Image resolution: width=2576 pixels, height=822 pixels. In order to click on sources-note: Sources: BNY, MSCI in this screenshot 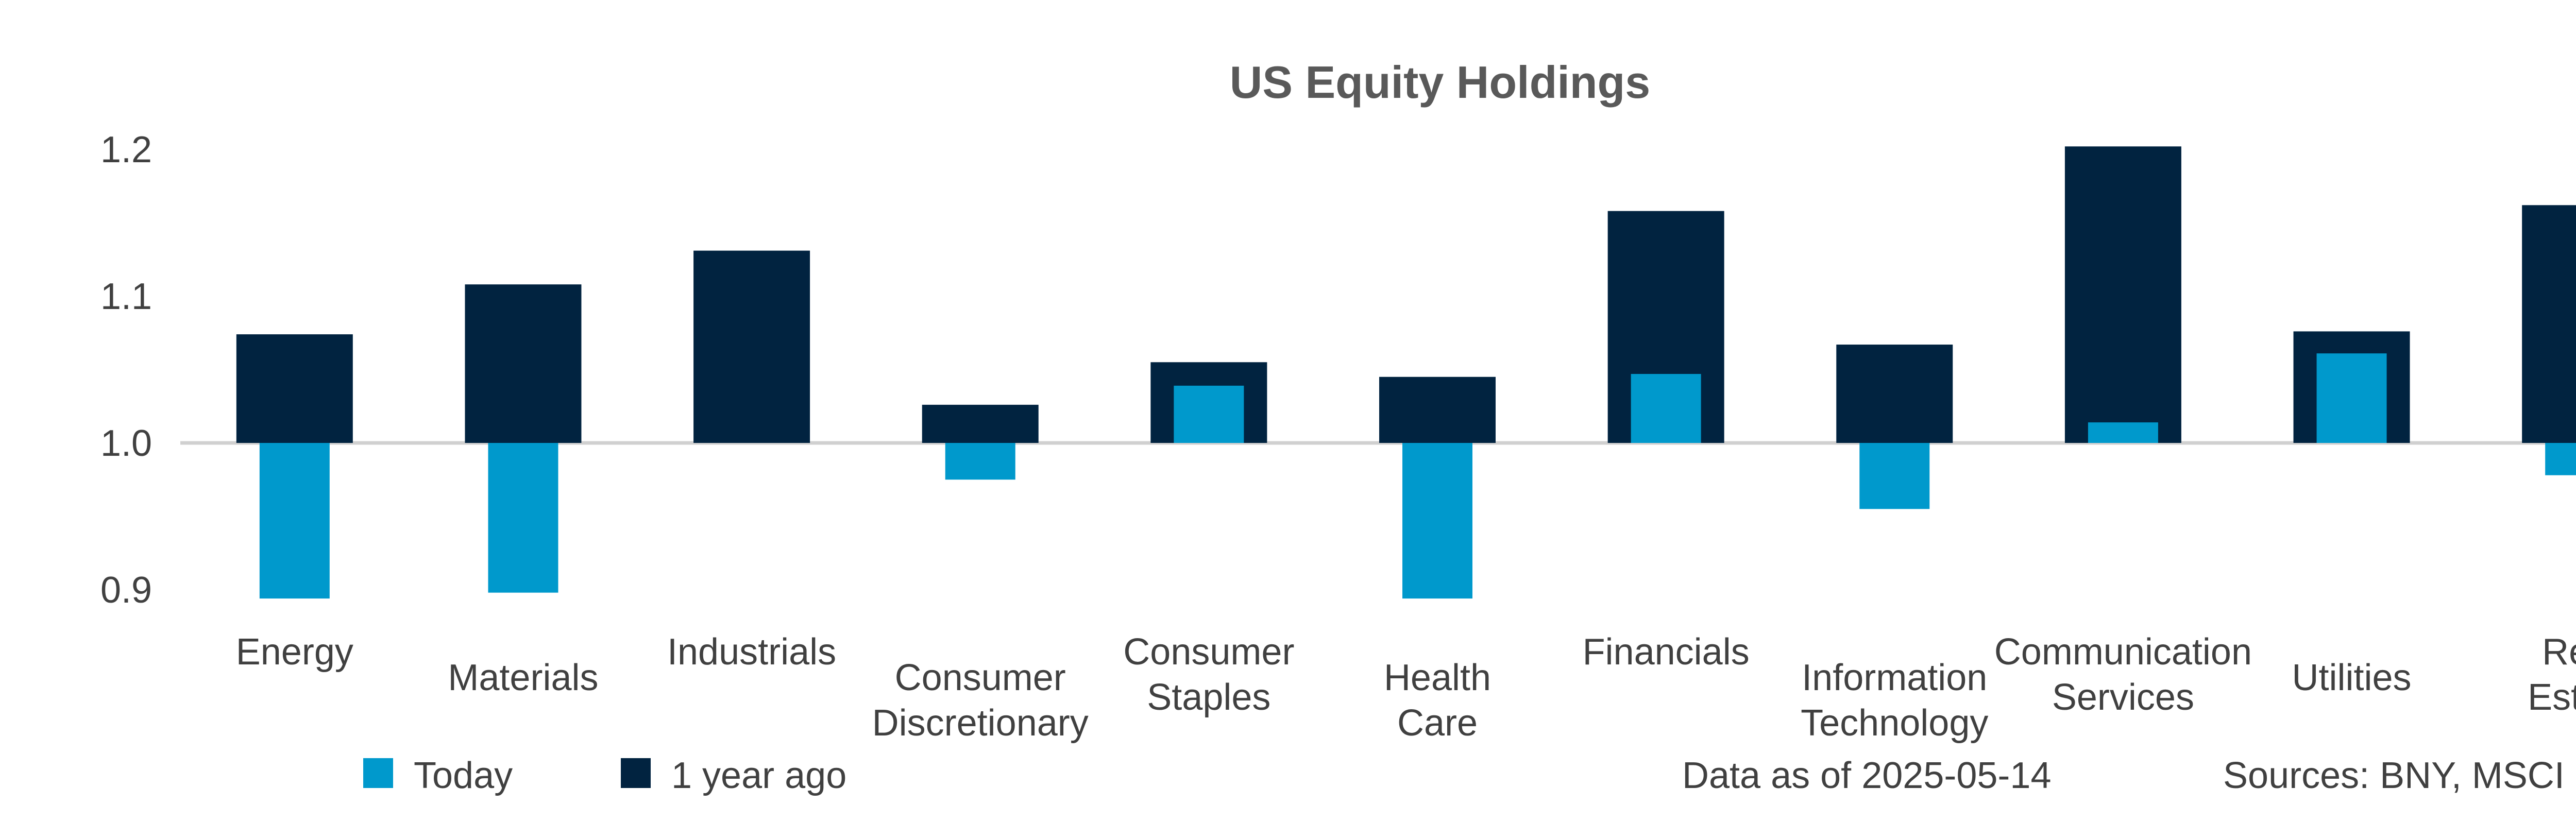, I will do `click(2394, 775)`.